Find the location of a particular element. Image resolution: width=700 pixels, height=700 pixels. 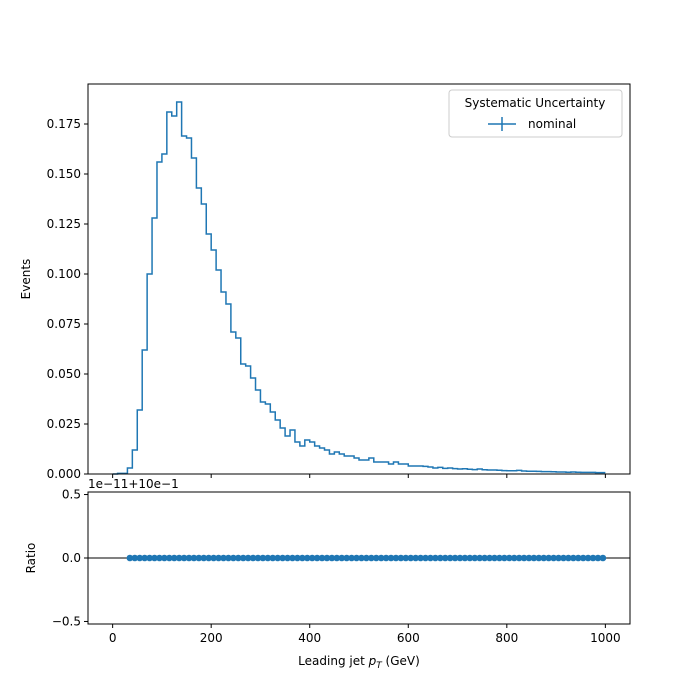

x-axis-label: Leading jet pT (GeV) is located at coordinates (359, 662).